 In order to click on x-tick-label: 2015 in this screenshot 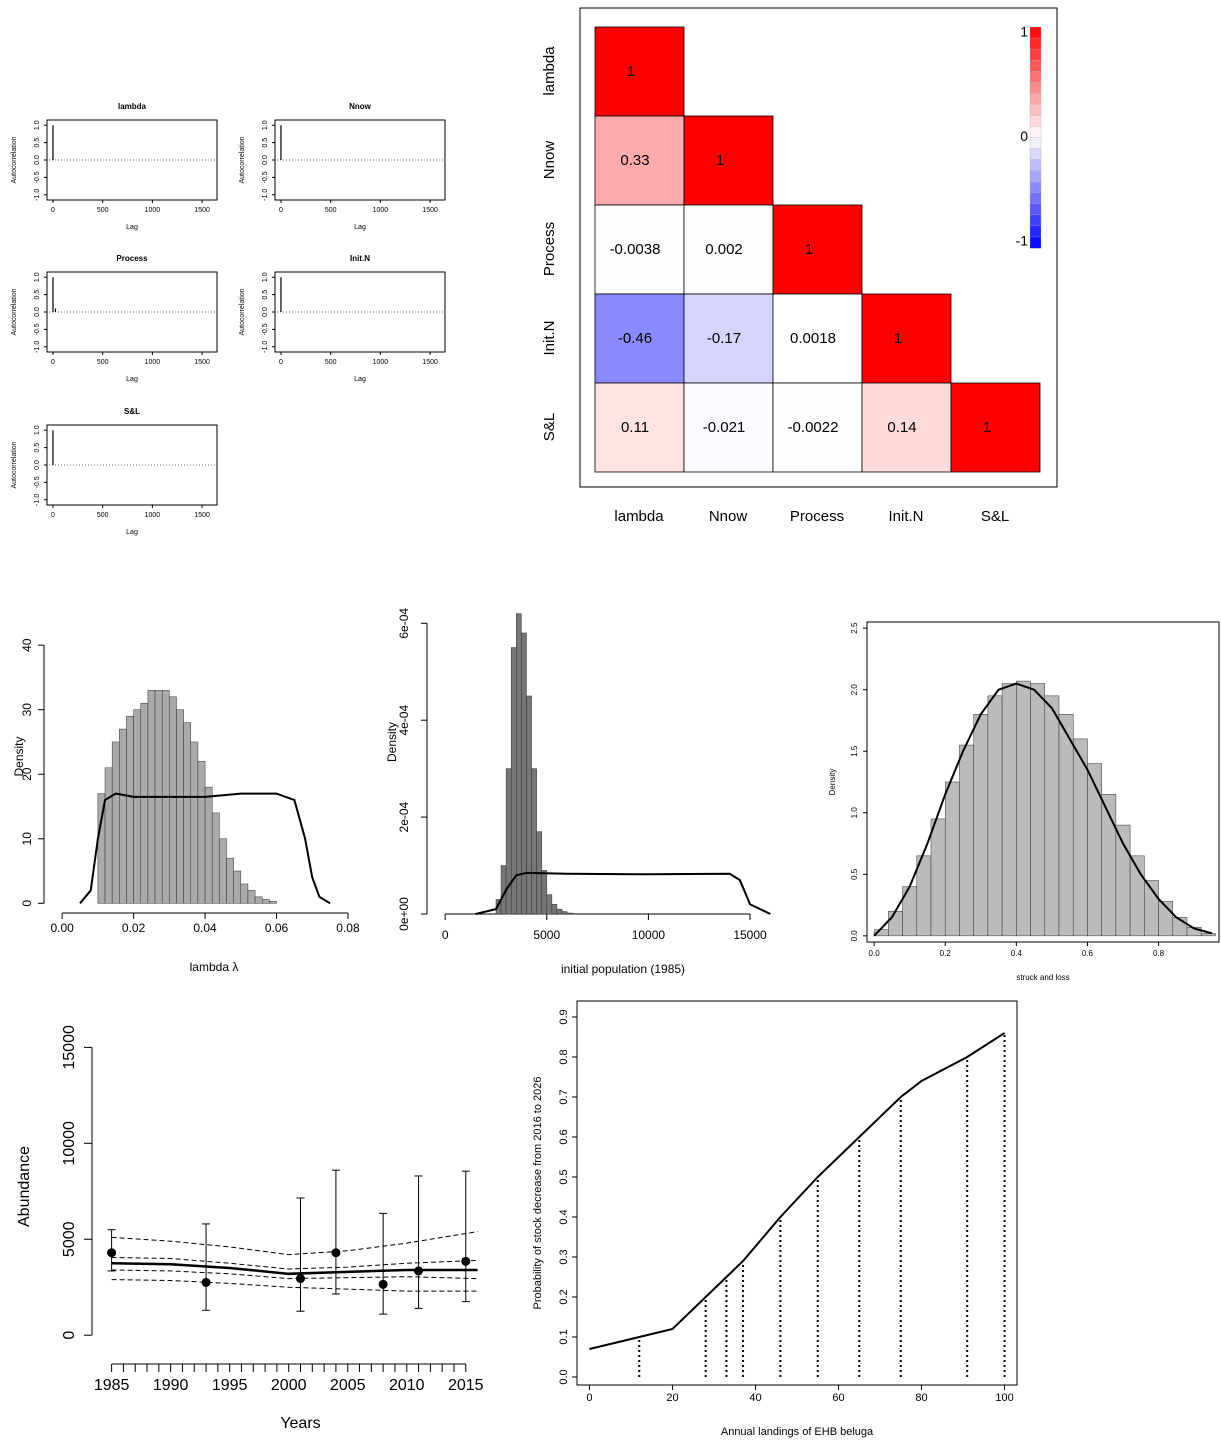, I will do `click(466, 1385)`.